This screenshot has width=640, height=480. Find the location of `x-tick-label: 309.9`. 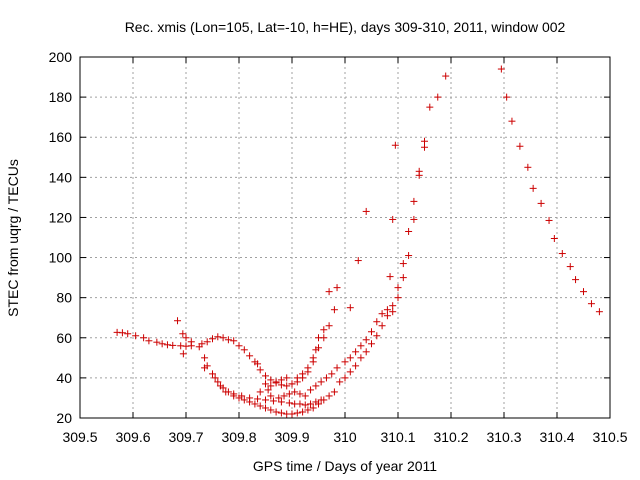

x-tick-label: 309.9 is located at coordinates (291, 437).